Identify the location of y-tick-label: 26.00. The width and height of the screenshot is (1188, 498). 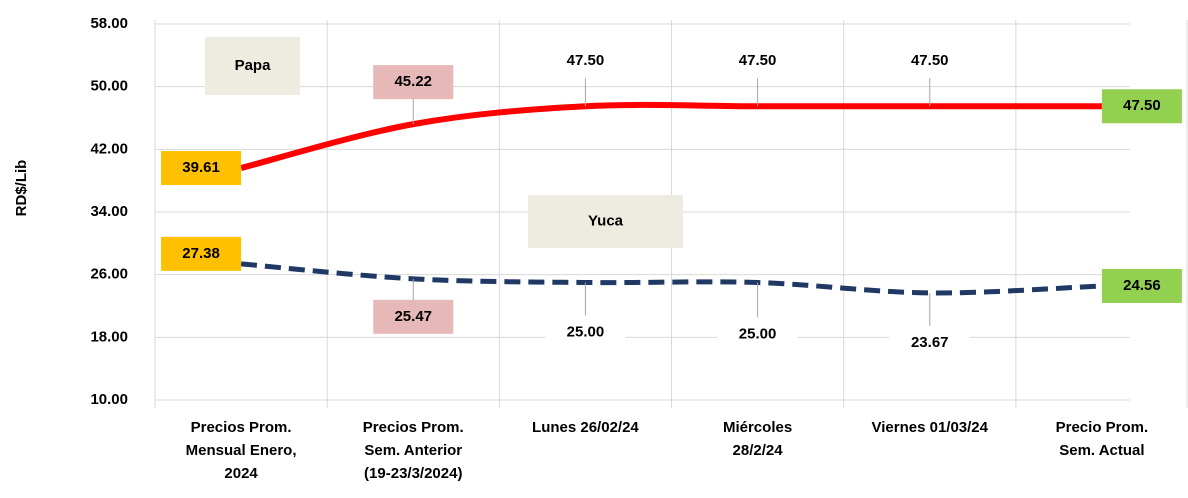
(109, 274).